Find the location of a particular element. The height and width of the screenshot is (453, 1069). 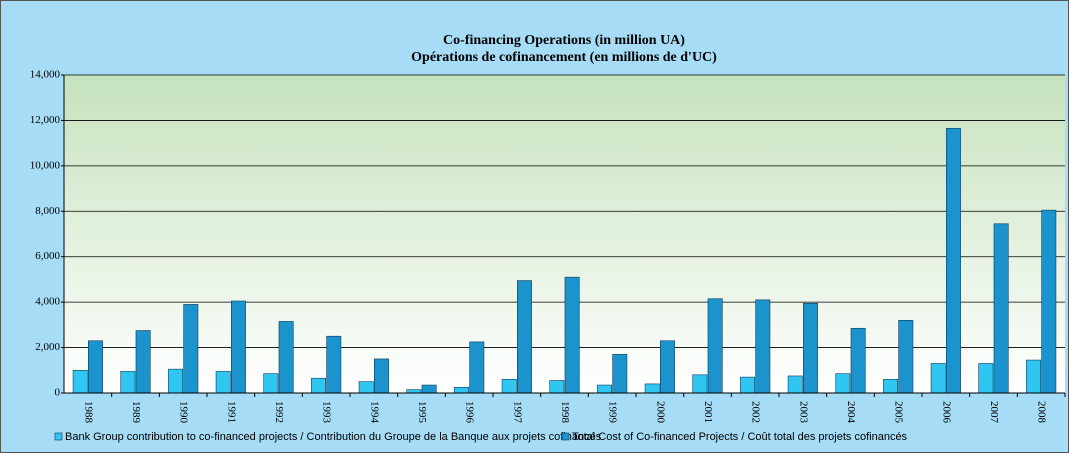

x-tick-label: 2003 is located at coordinates (803, 412).